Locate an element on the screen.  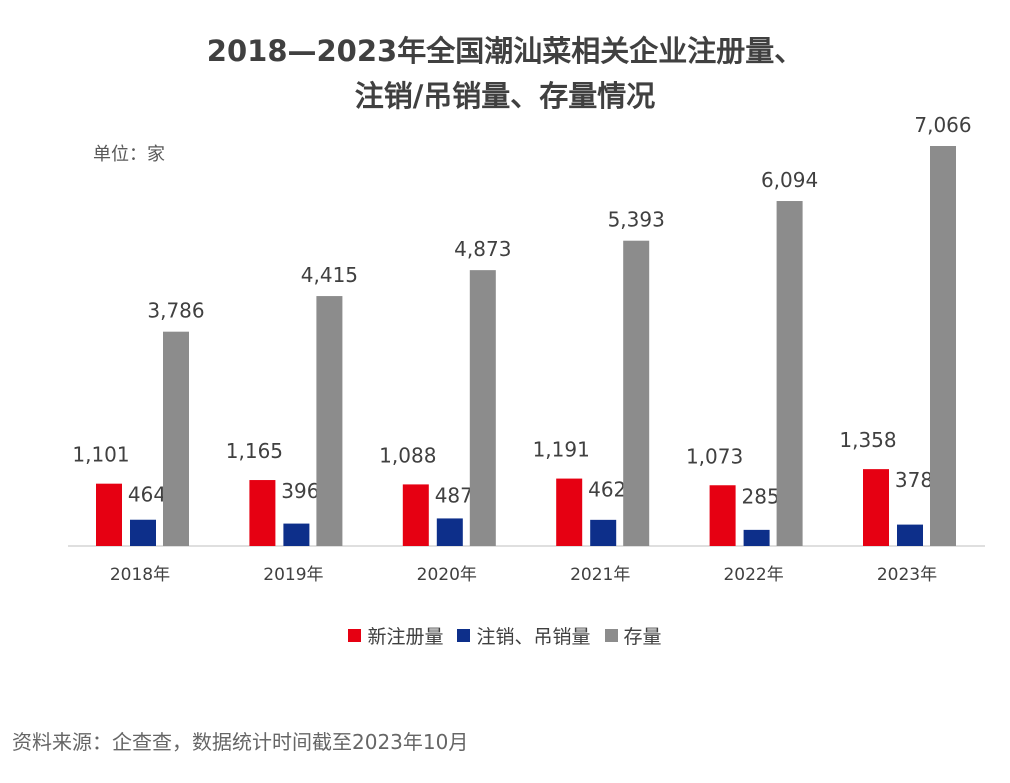
data-label: 1,165 is located at coordinates (254, 451).